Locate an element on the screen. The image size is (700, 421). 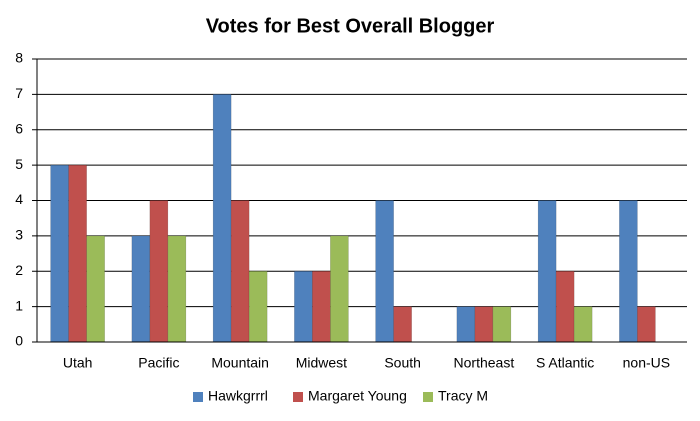
y-tick-label: 4 is located at coordinates (19, 199).